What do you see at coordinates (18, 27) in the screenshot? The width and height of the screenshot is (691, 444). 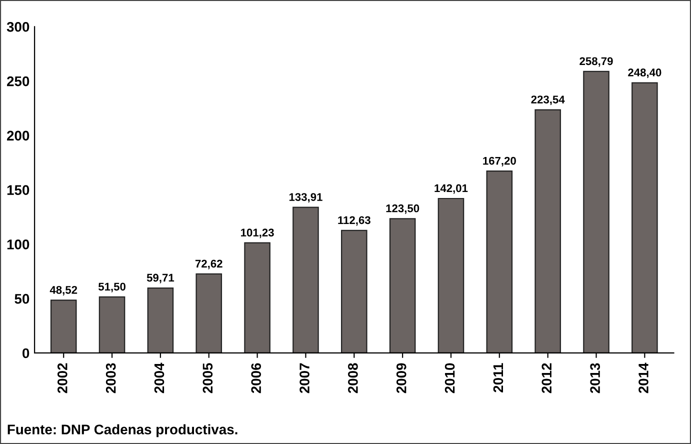 I see `y-tick-label: 300` at bounding box center [18, 27].